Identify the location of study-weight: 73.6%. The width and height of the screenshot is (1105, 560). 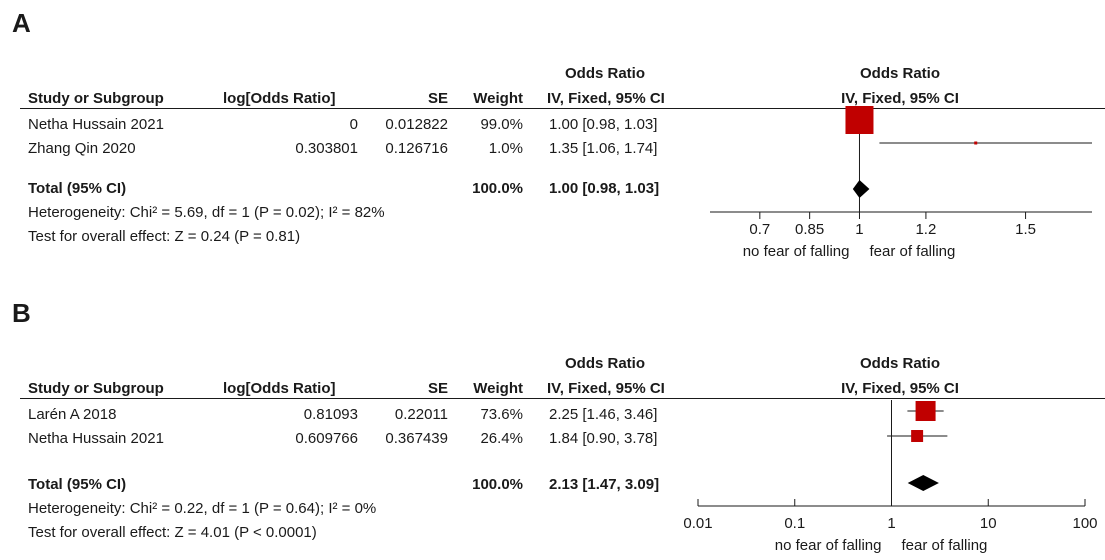
(501, 414).